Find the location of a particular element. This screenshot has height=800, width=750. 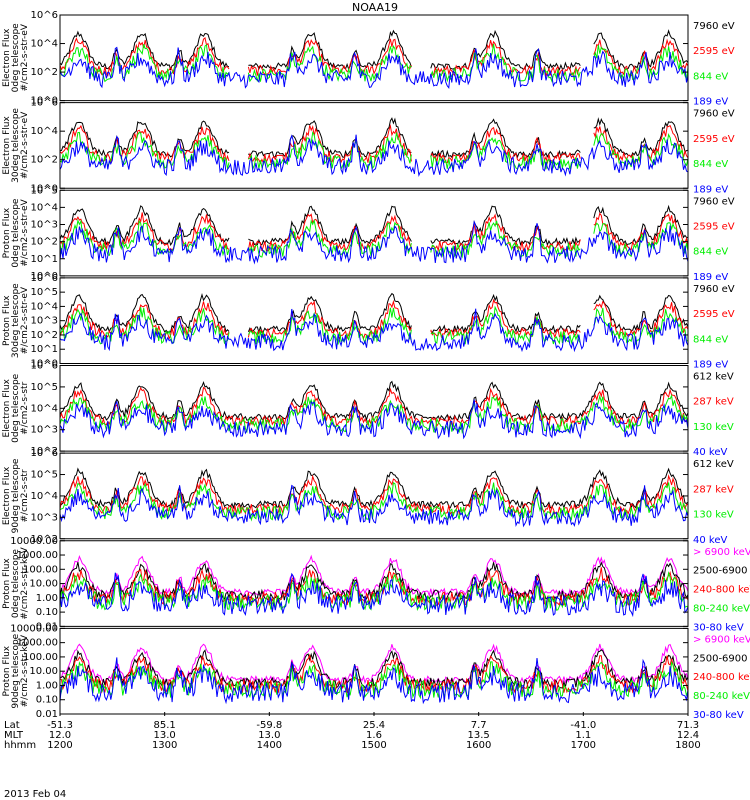

legend-entry-8-1: > 6900 keV is located at coordinates (721, 639).